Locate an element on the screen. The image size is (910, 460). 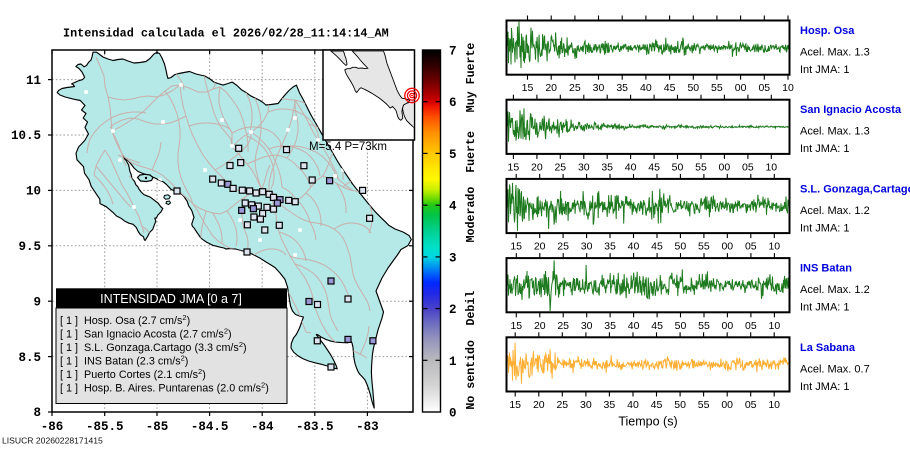
svg-text: 5 is located at coordinates (453, 155).